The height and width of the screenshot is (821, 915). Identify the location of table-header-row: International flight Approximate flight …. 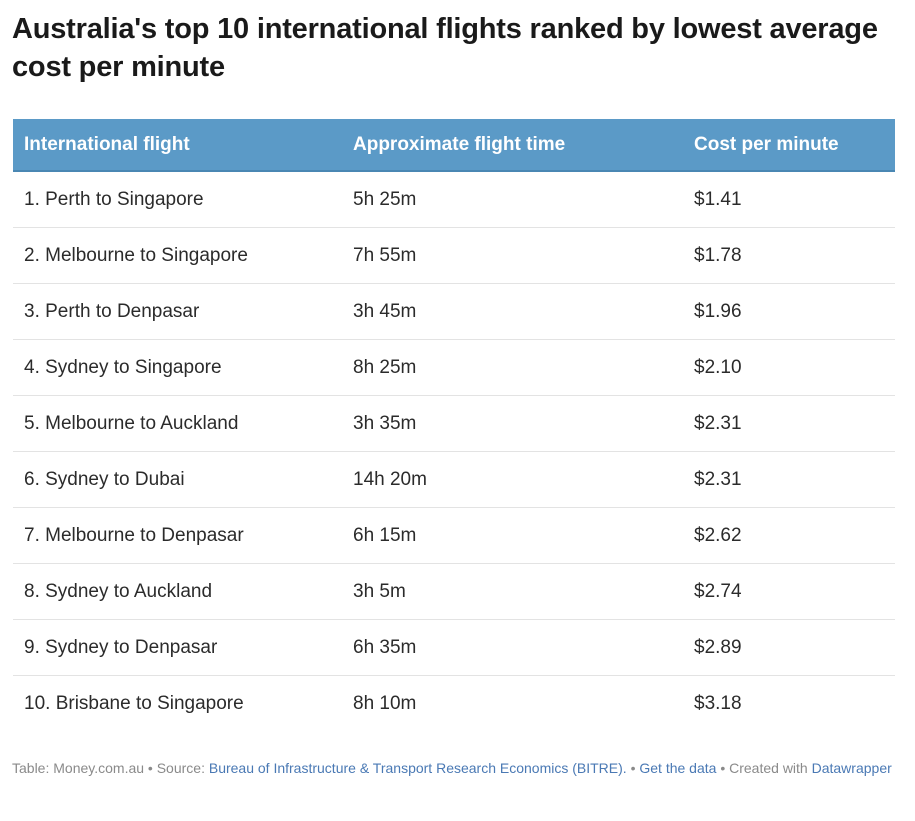
(454, 145).